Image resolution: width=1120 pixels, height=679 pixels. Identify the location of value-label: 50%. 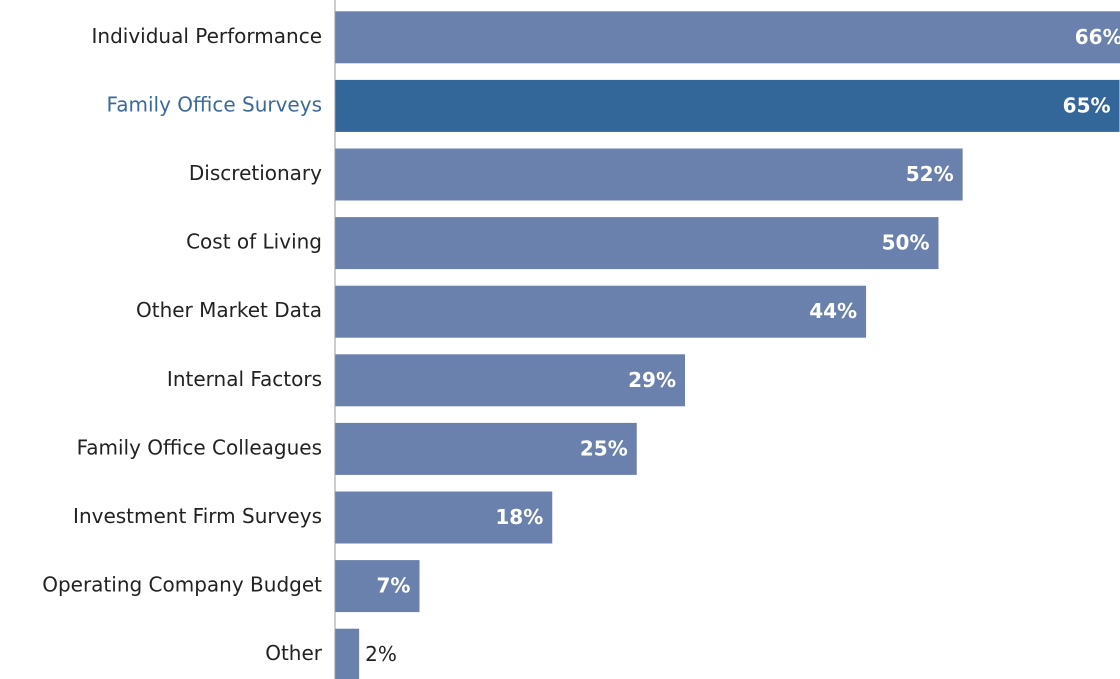
(906, 243).